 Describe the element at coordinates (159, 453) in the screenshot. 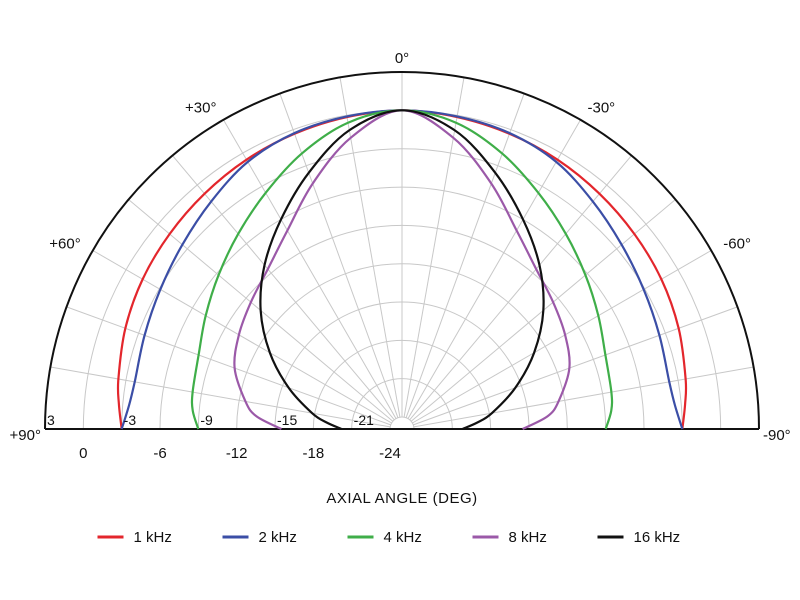

I see `radial-tick-label: -6` at that location.